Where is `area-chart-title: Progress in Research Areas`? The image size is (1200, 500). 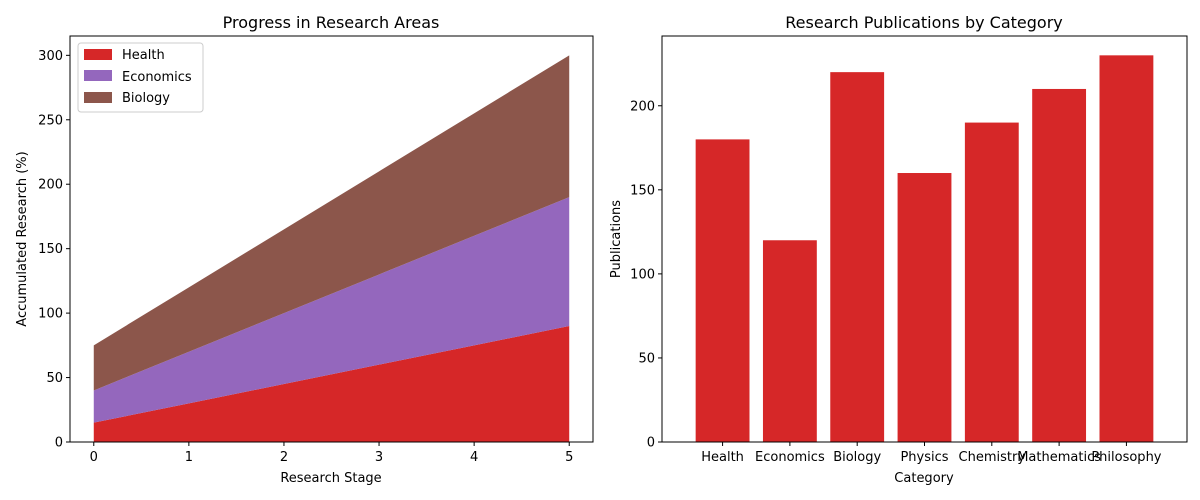 area-chart-title: Progress in Research Areas is located at coordinates (331, 22).